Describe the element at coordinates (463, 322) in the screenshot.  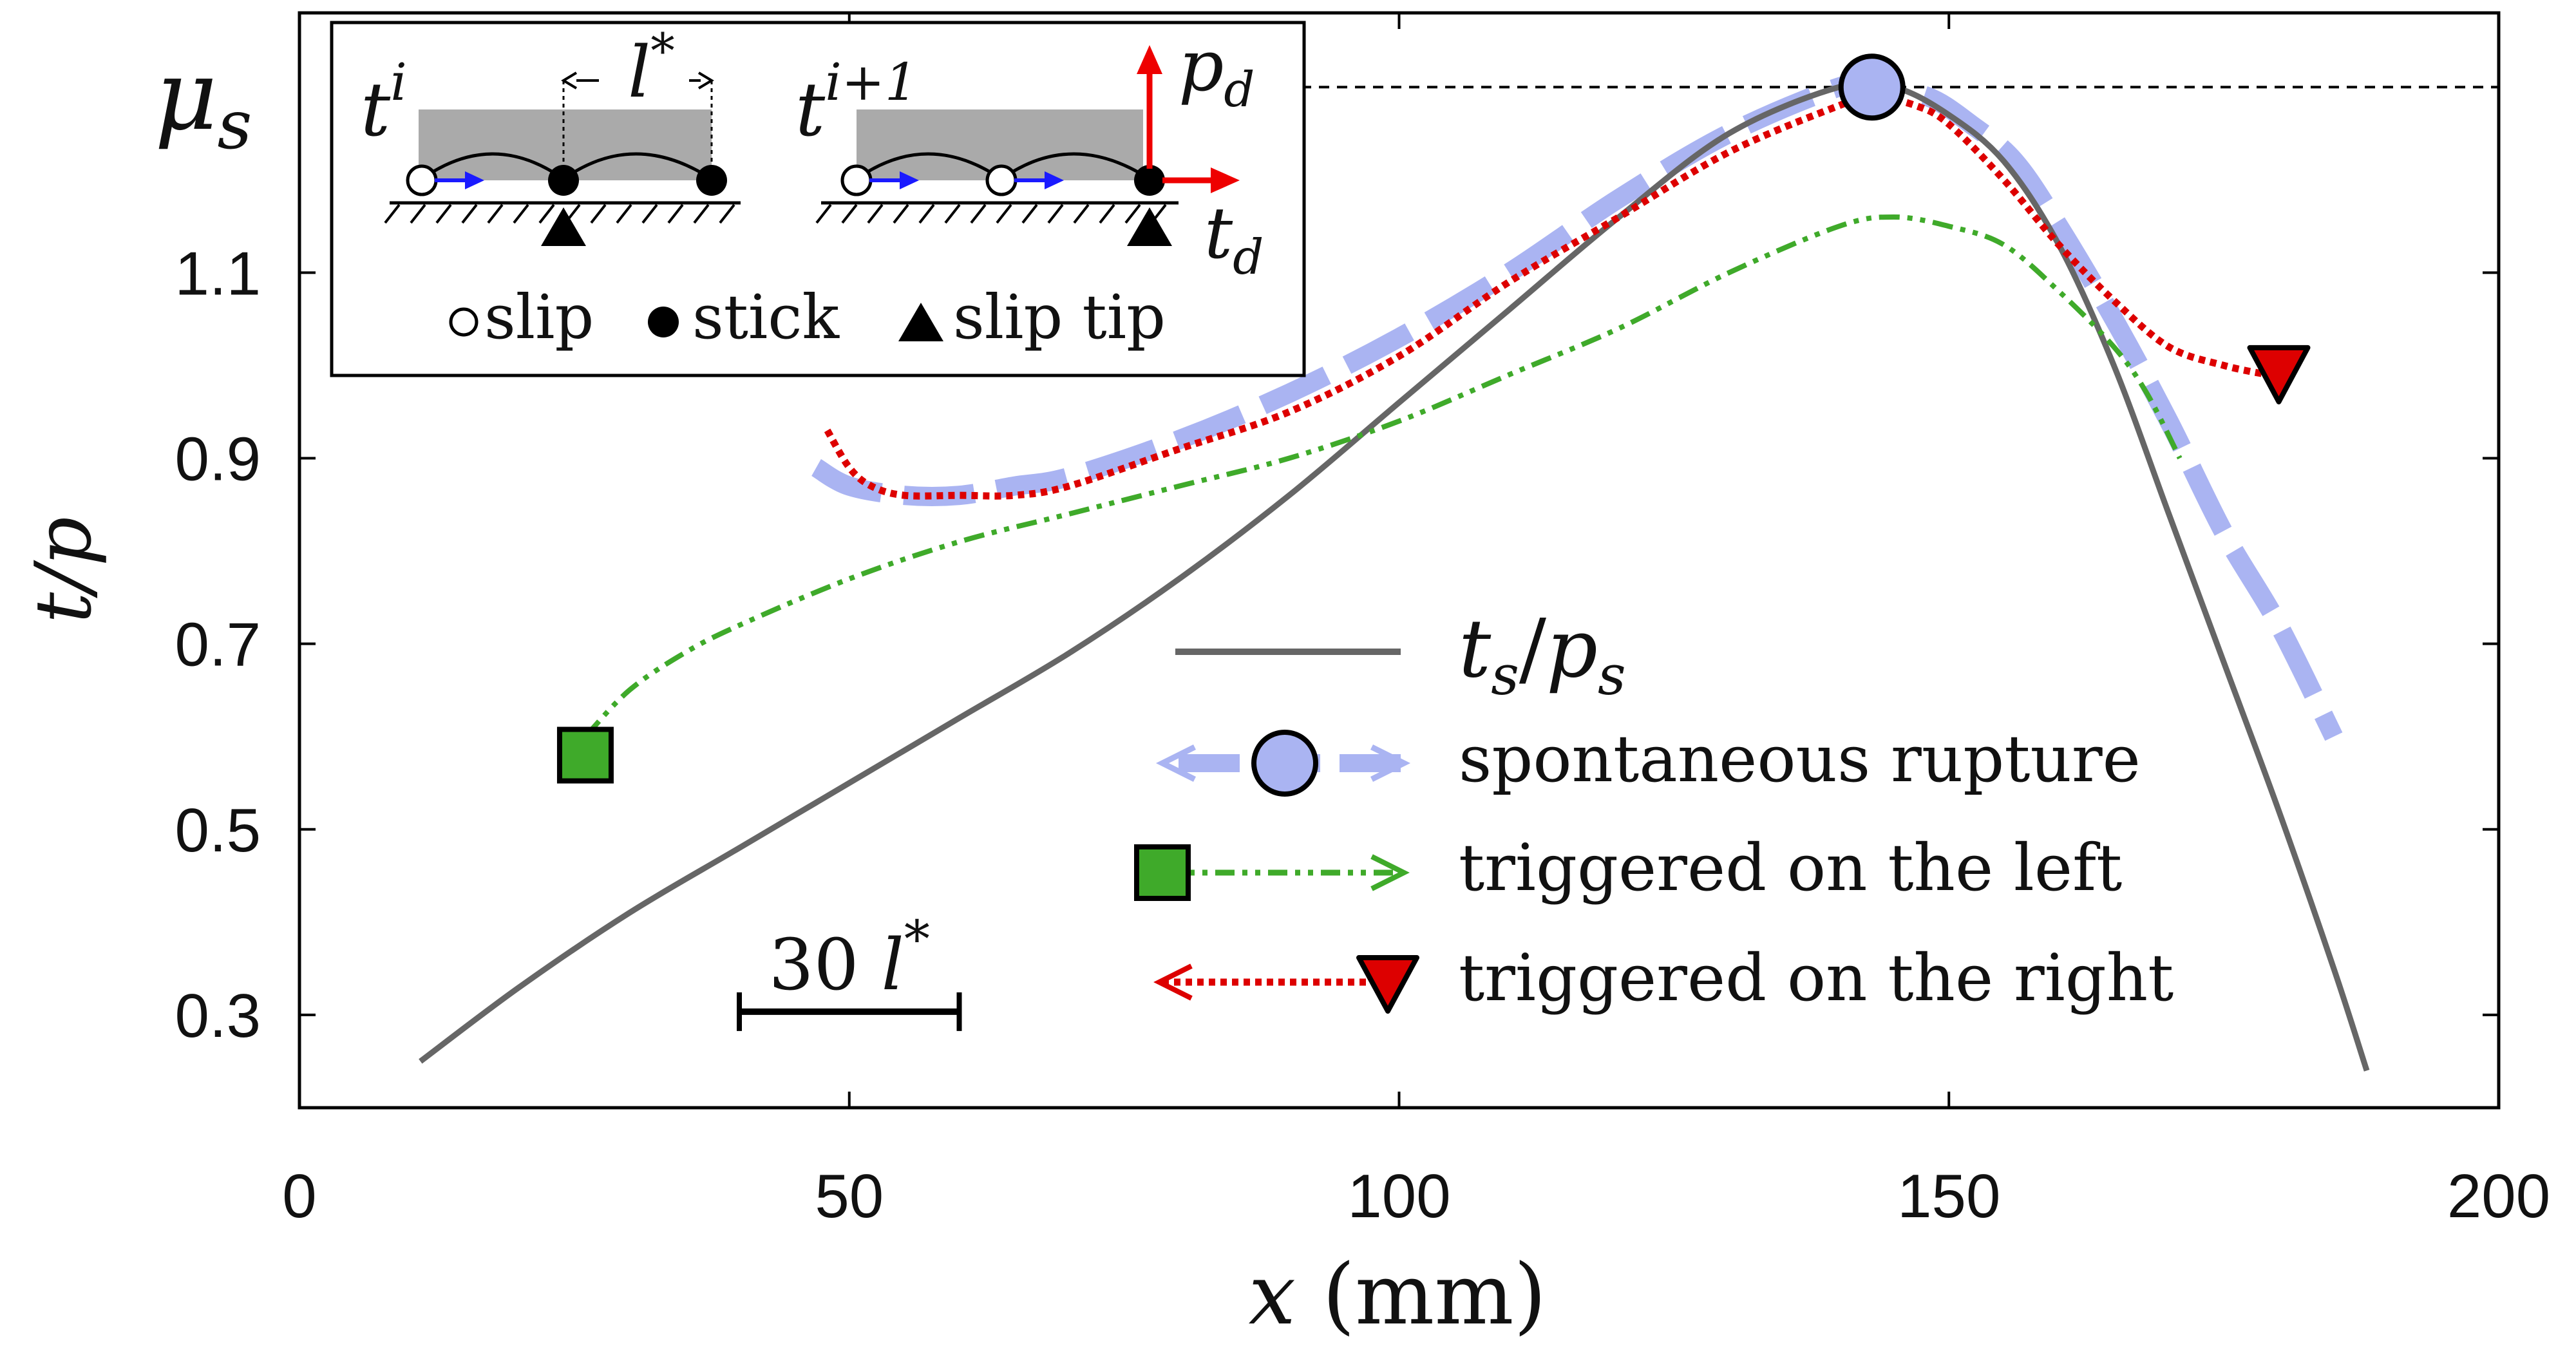
I see `inset-legend-slip-symbol` at that location.